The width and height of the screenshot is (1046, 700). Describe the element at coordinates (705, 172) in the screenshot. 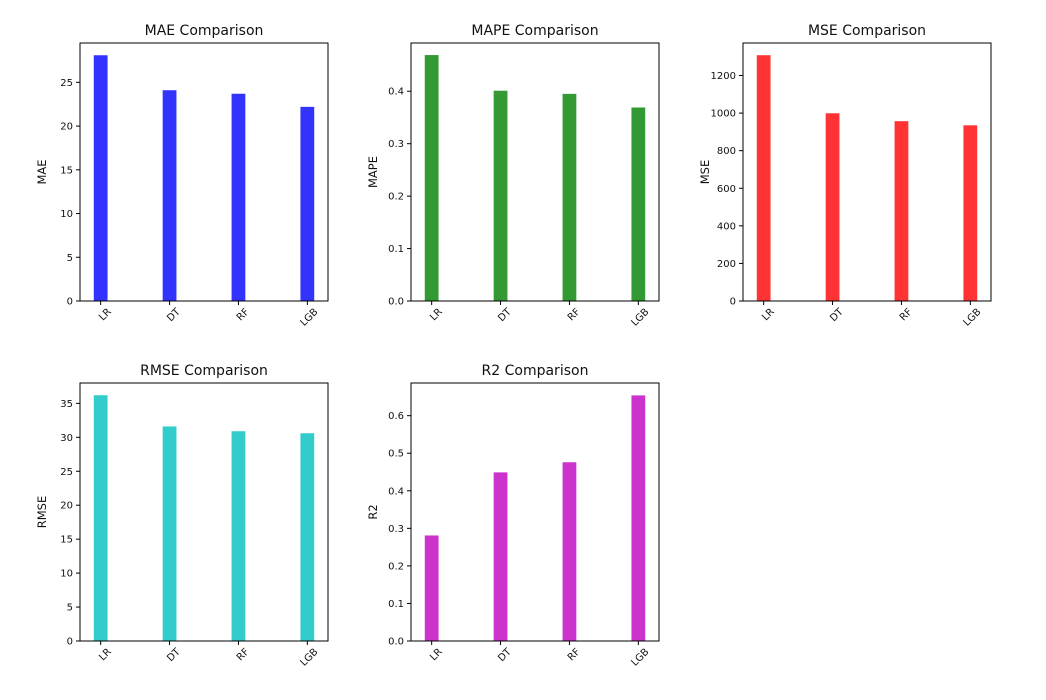

I see `mse-y-axis-label: MSE` at that location.